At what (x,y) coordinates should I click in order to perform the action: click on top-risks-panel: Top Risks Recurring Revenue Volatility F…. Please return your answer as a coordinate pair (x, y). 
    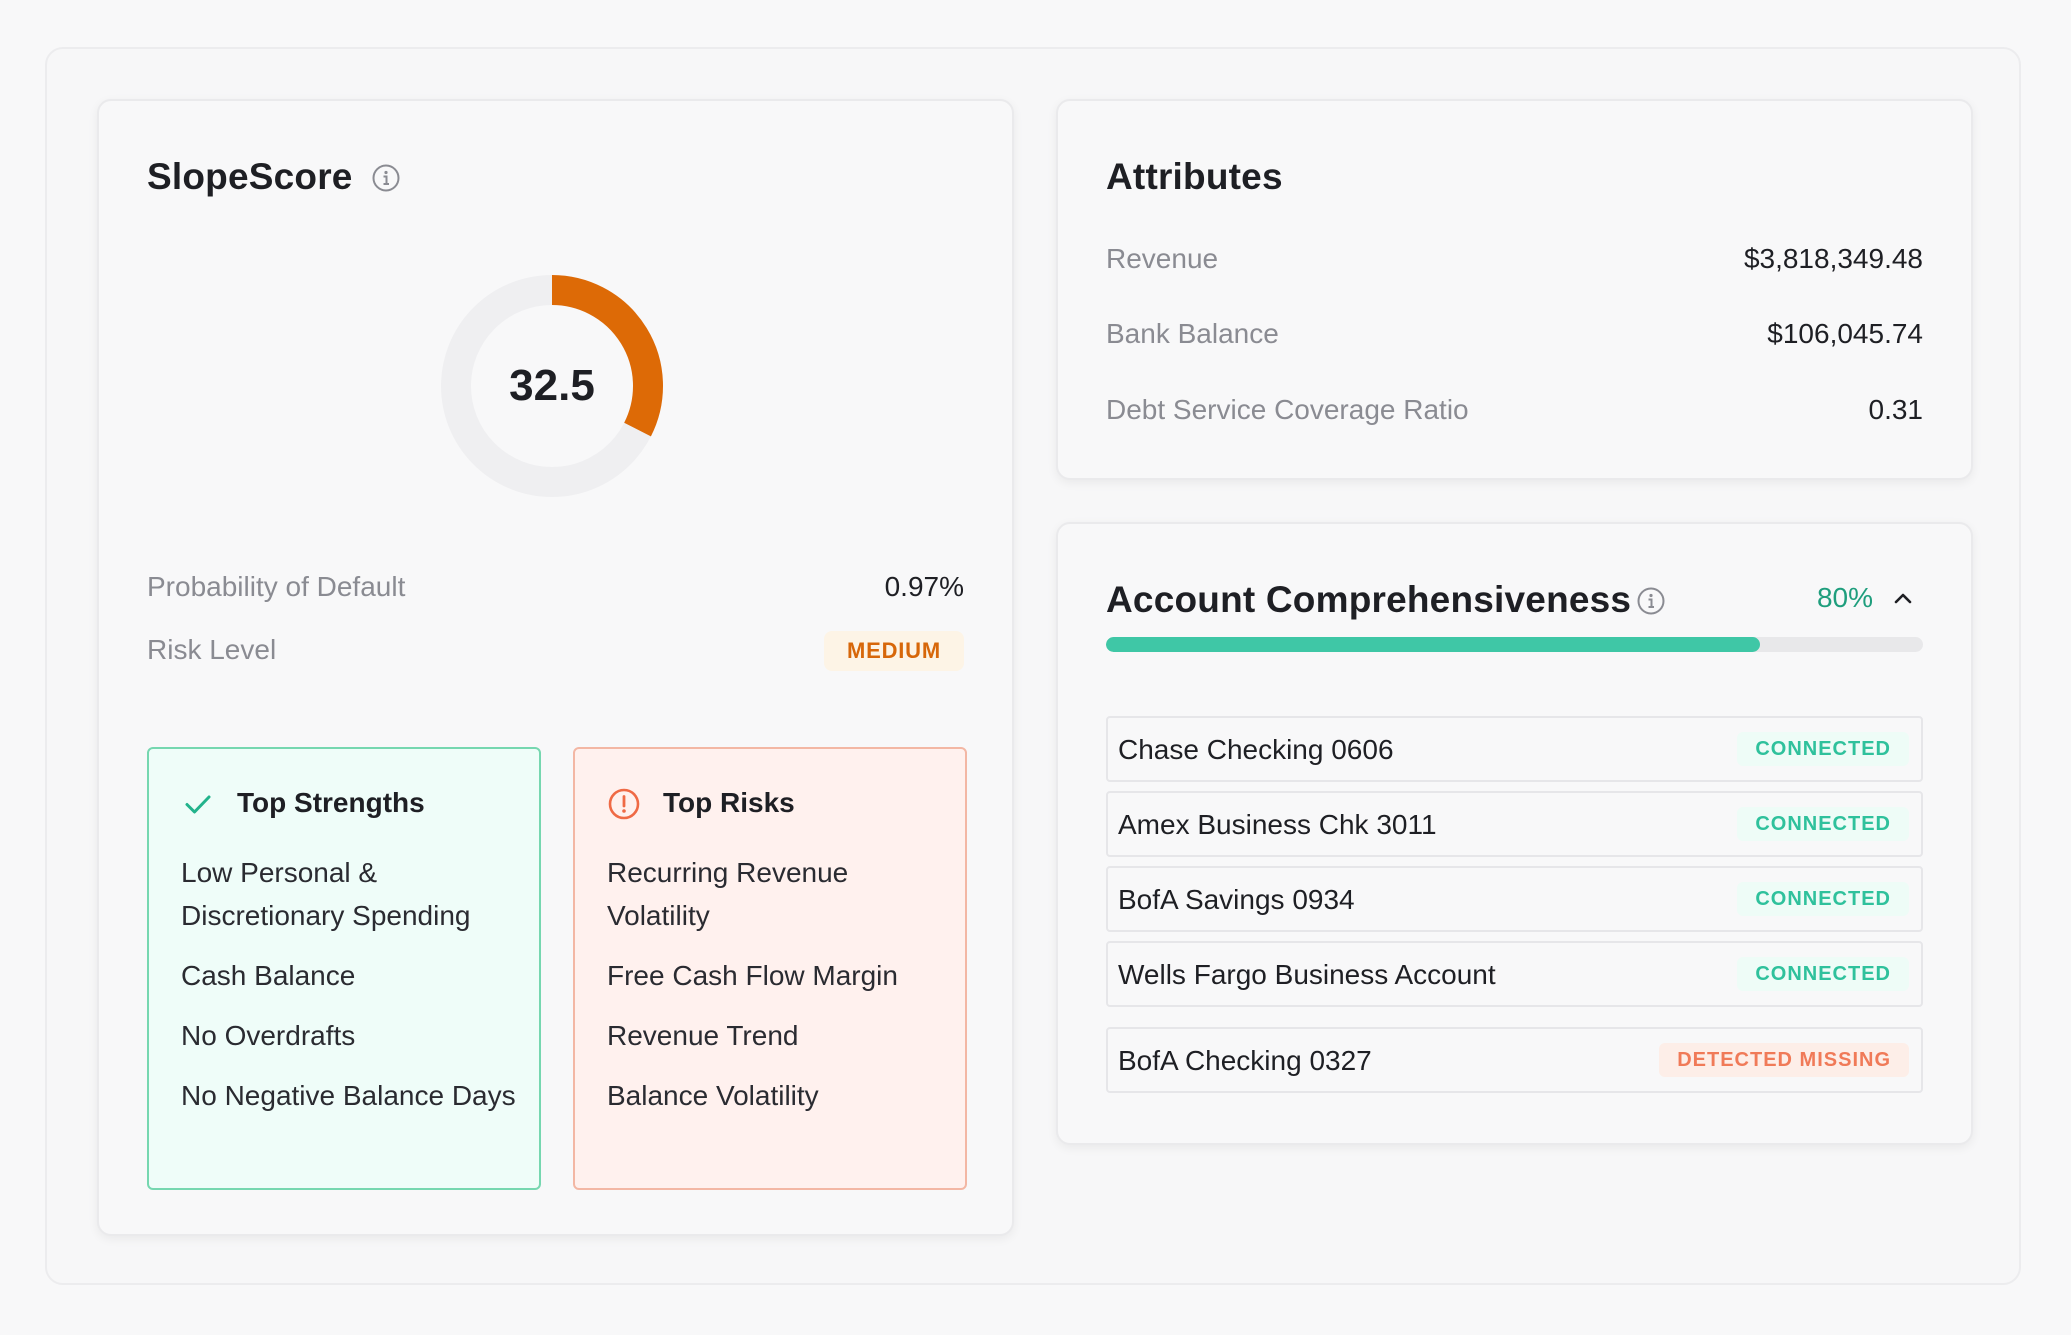
    Looking at the image, I should click on (770, 968).